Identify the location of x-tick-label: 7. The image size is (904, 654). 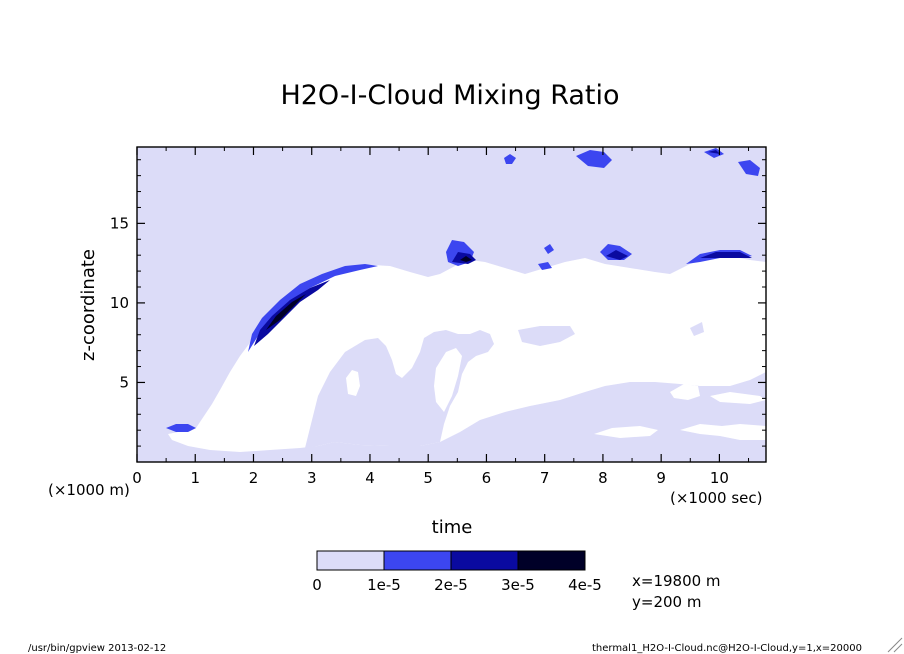
(545, 478).